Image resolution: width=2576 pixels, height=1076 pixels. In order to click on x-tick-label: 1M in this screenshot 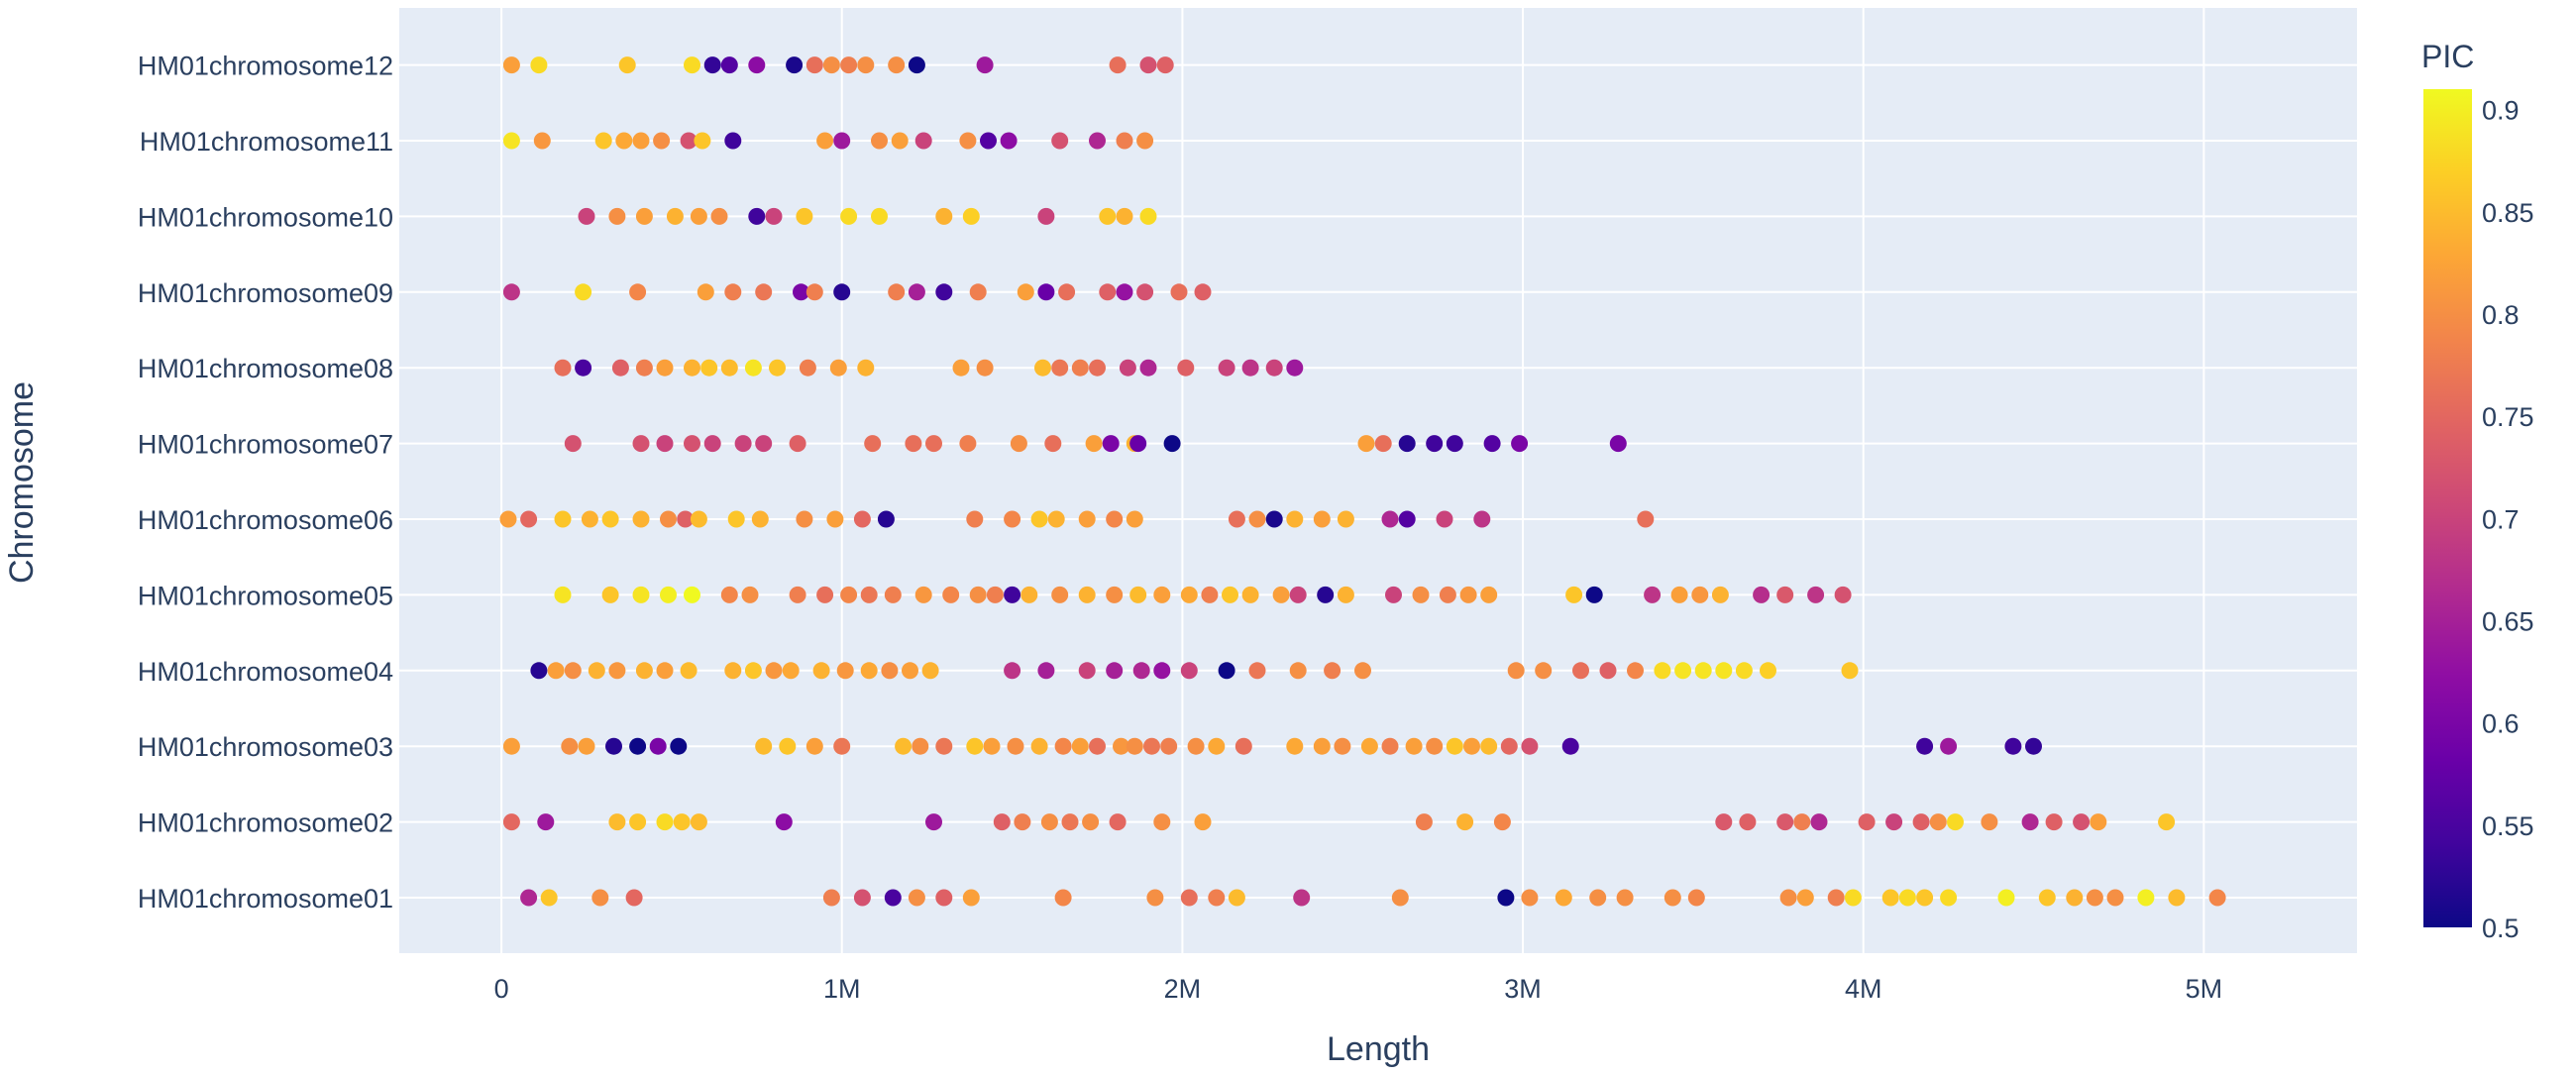, I will do `click(842, 989)`.